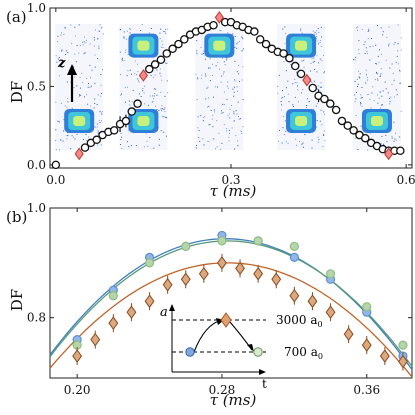 This screenshot has width=415, height=415. Describe the element at coordinates (17, 92) in the screenshot. I see `panel-a-ylabel: DF` at that location.